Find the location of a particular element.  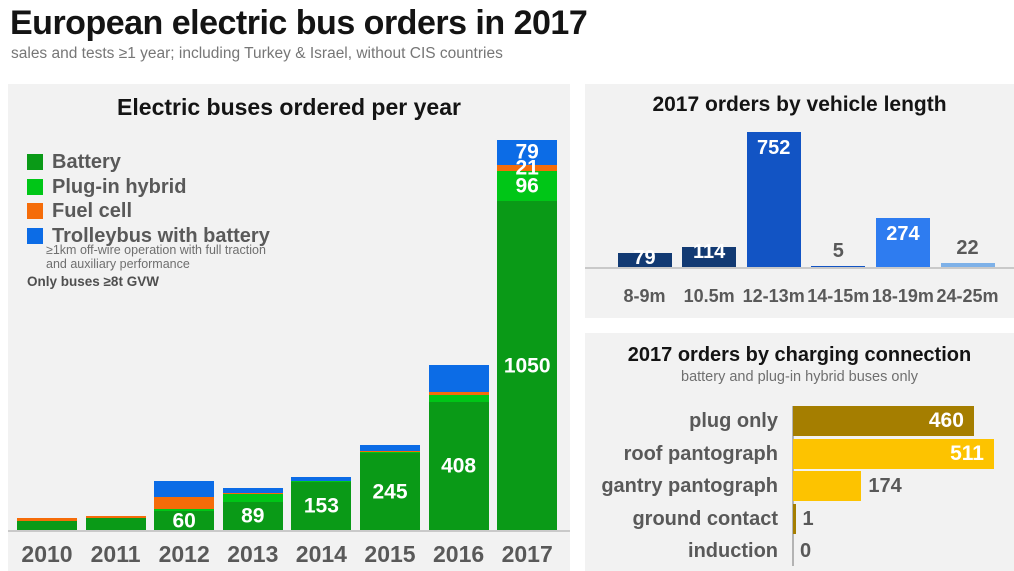

x-tick-2011: 2011 is located at coordinates (115, 554).